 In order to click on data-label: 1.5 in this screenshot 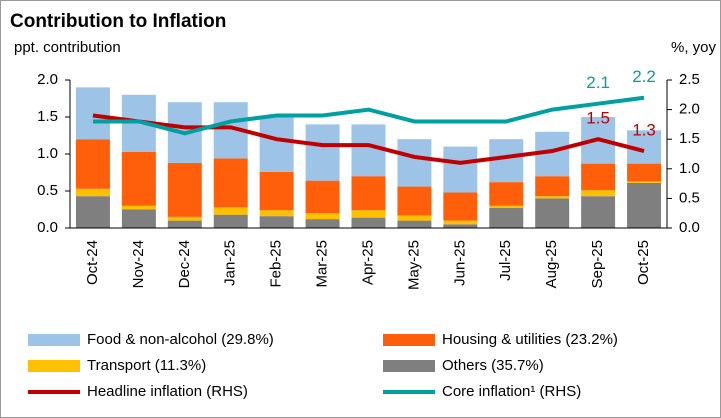, I will do `click(598, 118)`.